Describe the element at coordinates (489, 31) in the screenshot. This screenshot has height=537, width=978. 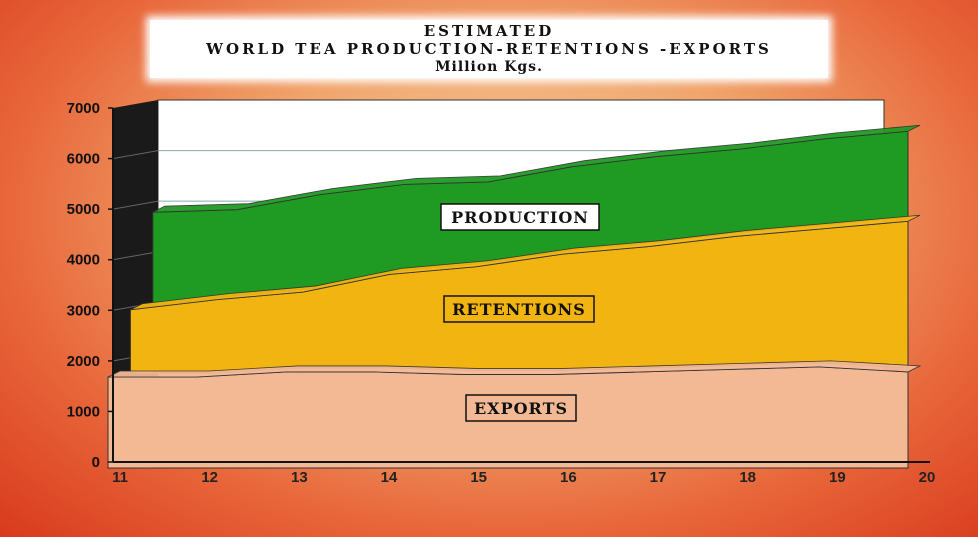
I see `chart-title-line1: ESTIMATED` at that location.